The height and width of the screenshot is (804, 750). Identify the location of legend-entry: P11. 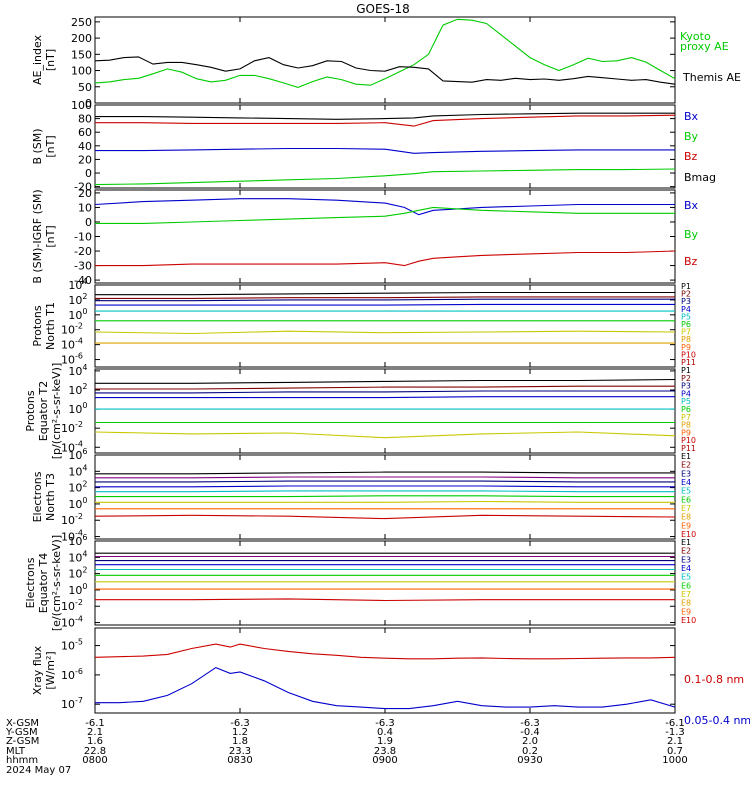
(688, 362).